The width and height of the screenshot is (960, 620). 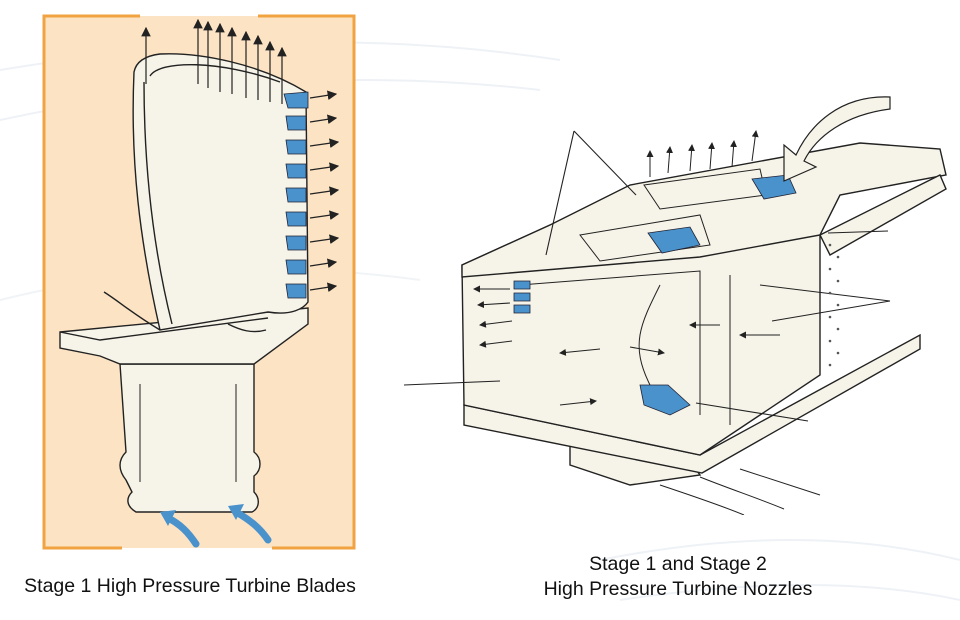 What do you see at coordinates (740, 491) in the screenshot?
I see `exhaust-flow-lines` at bounding box center [740, 491].